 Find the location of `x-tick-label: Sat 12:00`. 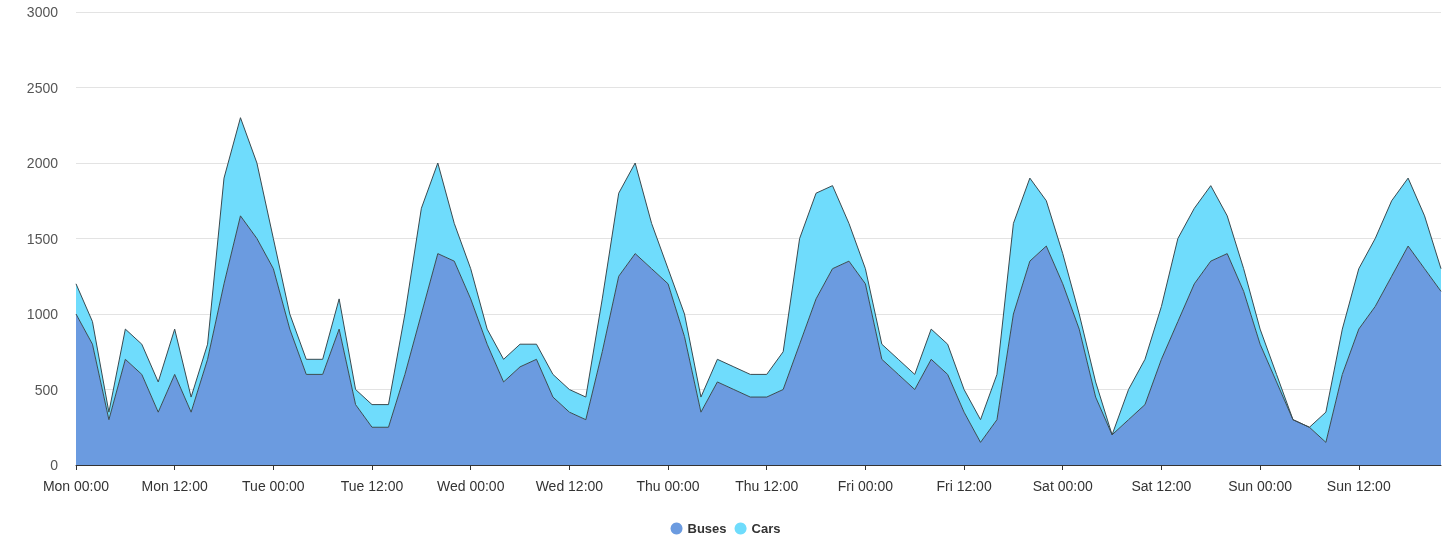

x-tick-label: Sat 12:00 is located at coordinates (1161, 486).